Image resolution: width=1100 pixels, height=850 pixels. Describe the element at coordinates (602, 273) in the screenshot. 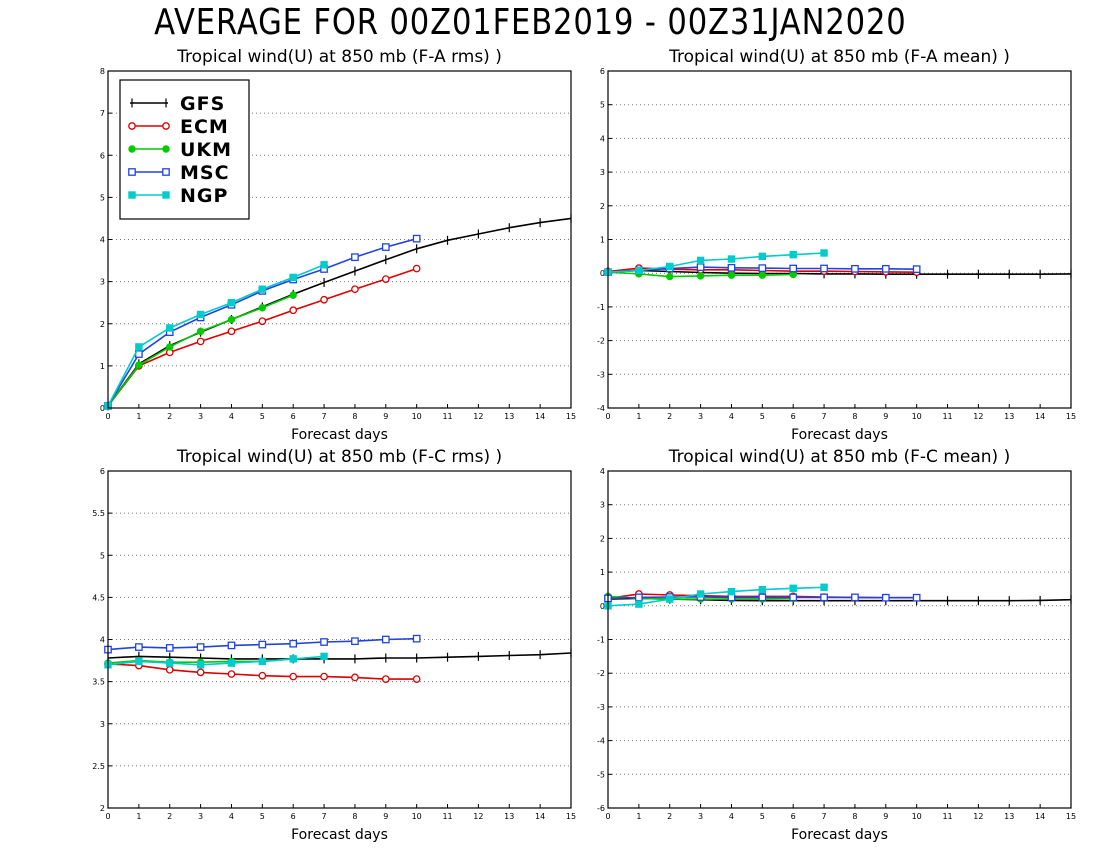

I see `y-tick-label: 0` at that location.